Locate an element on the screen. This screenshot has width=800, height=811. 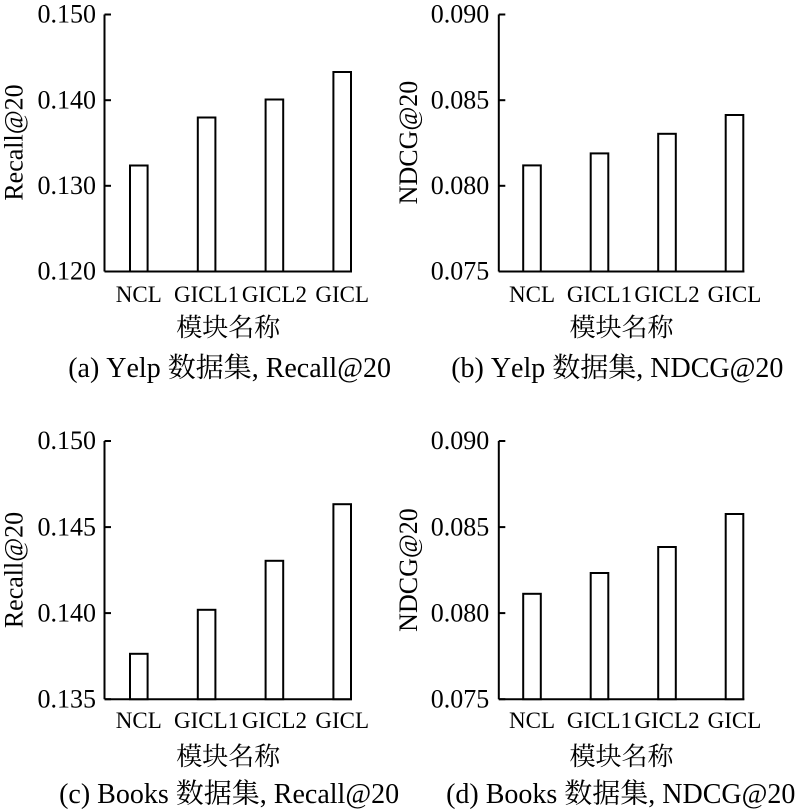
svg-text: 0.135 is located at coordinates (67, 698).